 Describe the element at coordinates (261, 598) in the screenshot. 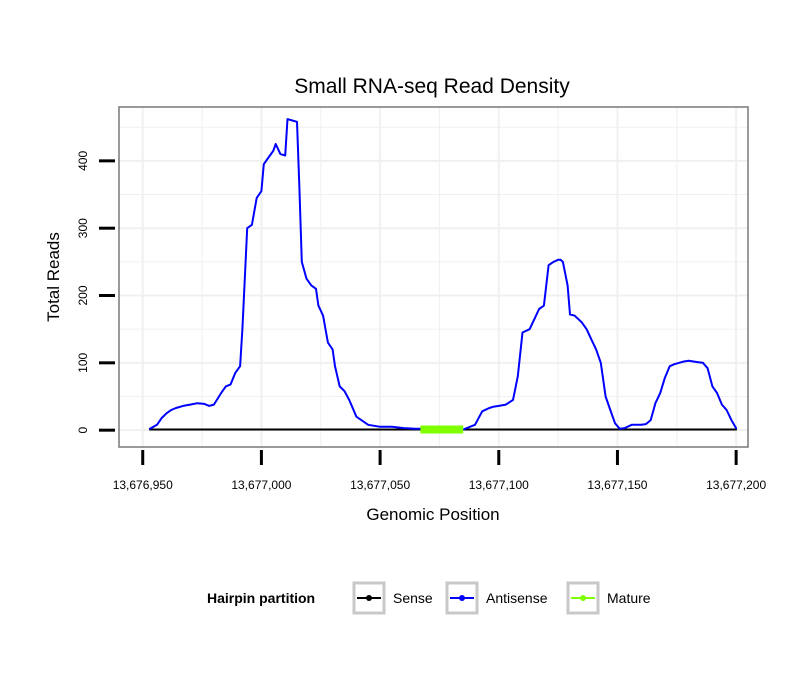

I see `legend-title: Hairpin partition` at that location.